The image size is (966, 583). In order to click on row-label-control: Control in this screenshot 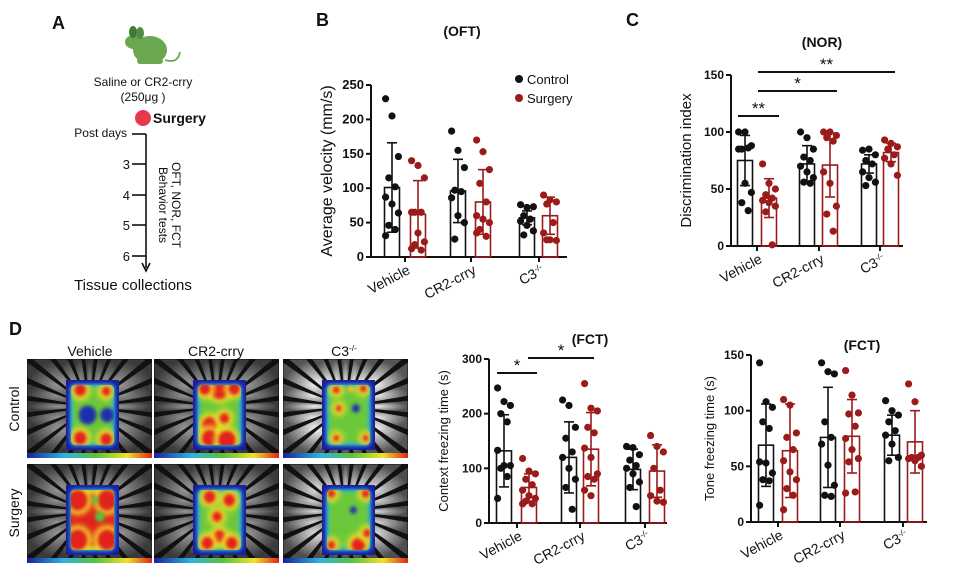, I will do `click(14, 408)`.